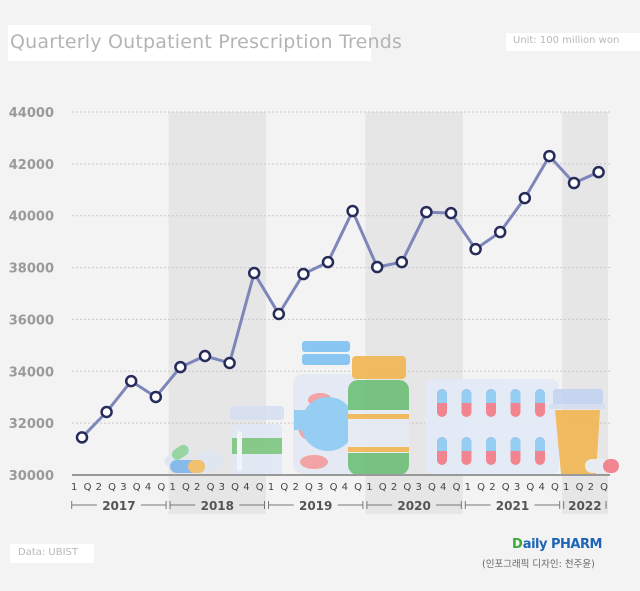  I want to click on logo-text: aily PHARM, so click(562, 544).